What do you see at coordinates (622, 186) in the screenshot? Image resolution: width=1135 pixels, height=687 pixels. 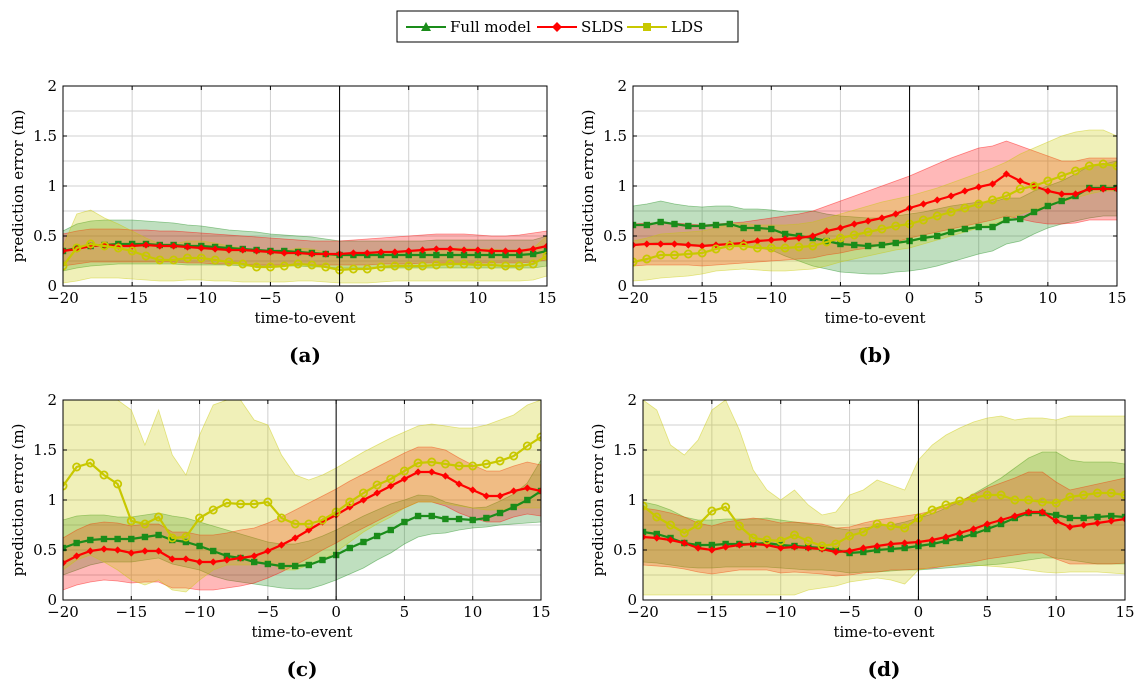 I see `y-tick-label: 1` at bounding box center [622, 186].